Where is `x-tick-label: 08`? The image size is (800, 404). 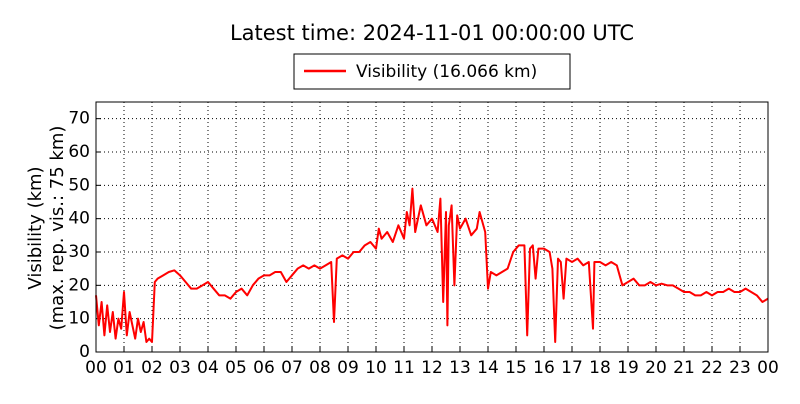
x-tick-label: 08 is located at coordinates (320, 368).